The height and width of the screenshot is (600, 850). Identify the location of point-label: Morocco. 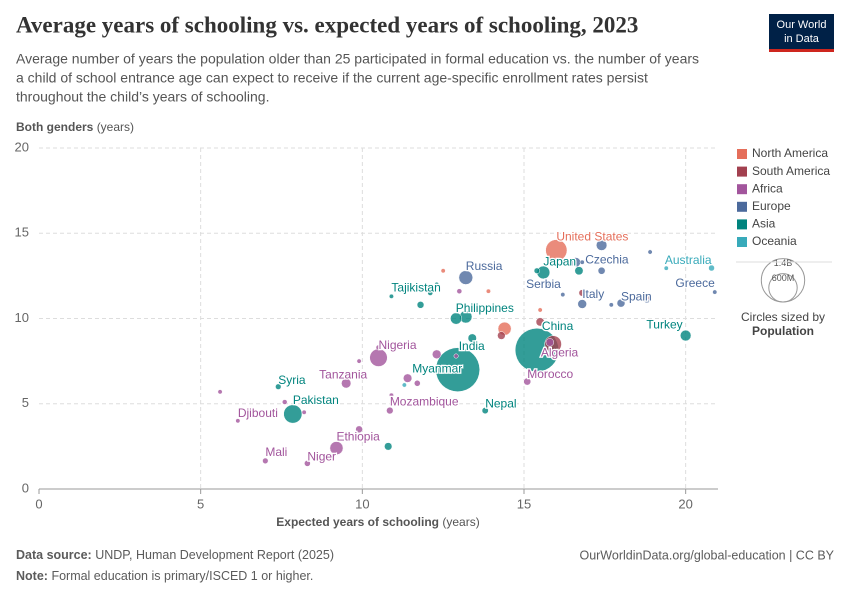
(550, 374).